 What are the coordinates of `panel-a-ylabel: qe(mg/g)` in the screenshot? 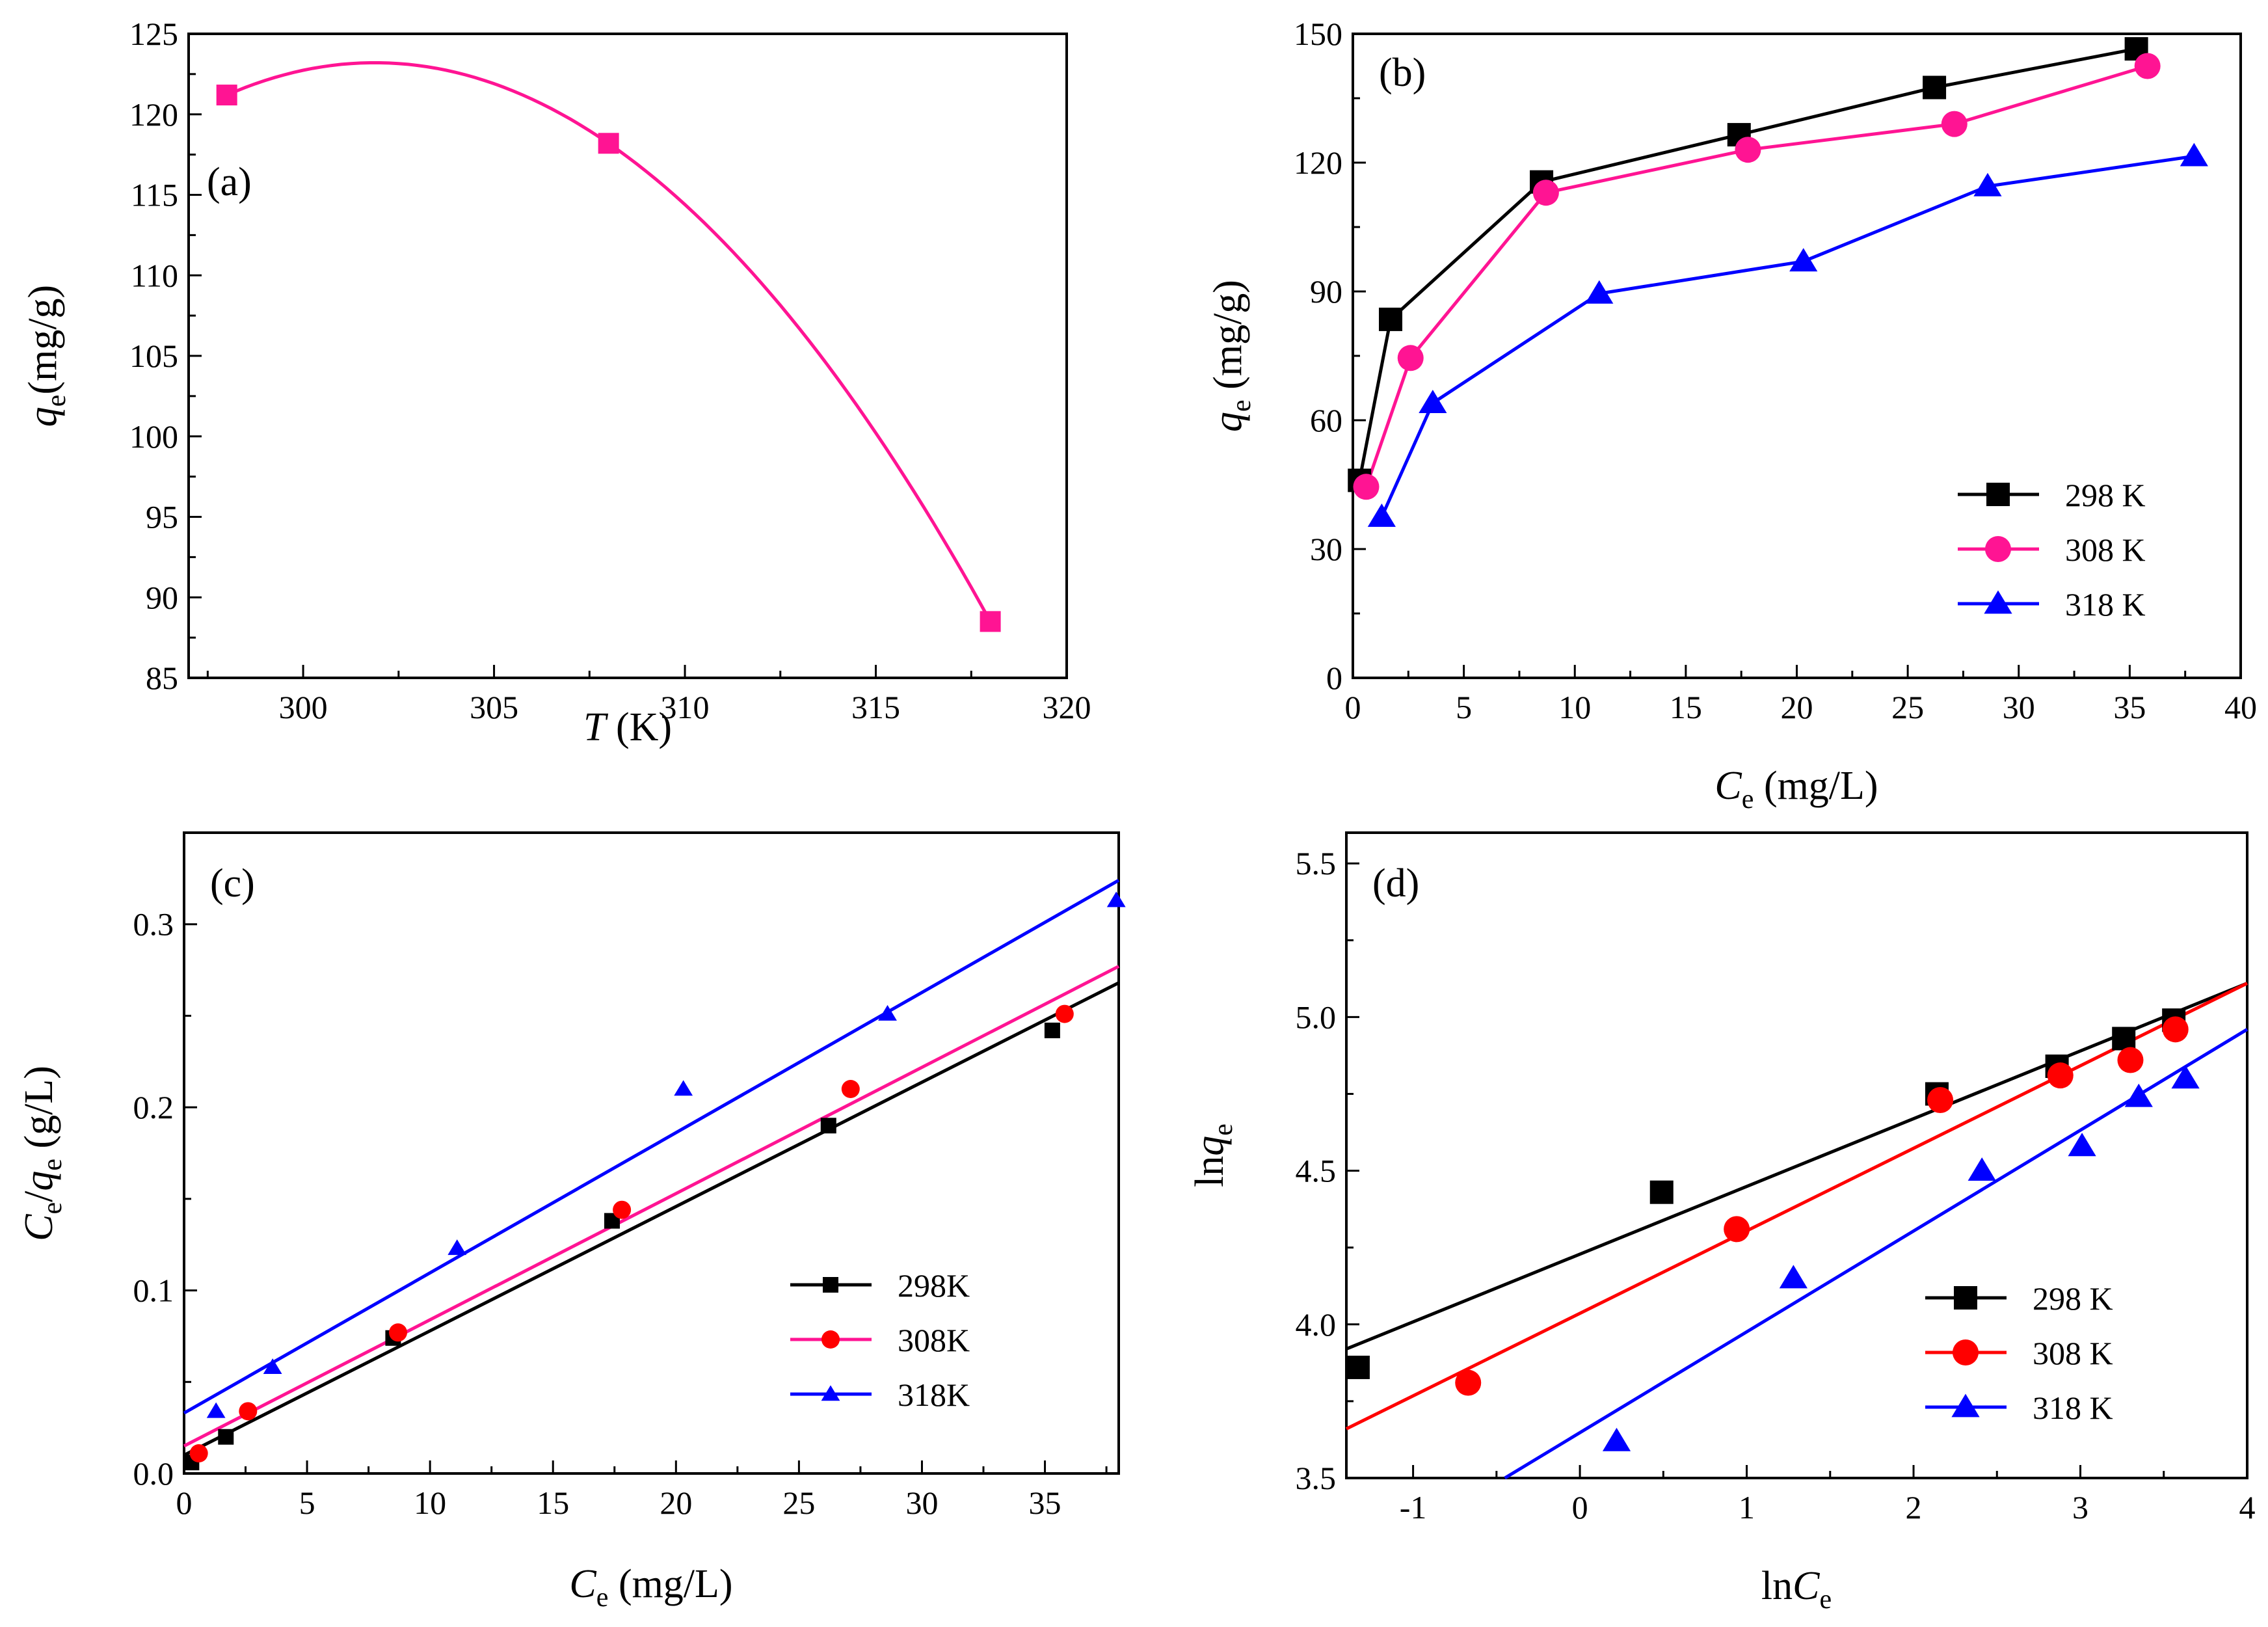 It's located at (47, 356).